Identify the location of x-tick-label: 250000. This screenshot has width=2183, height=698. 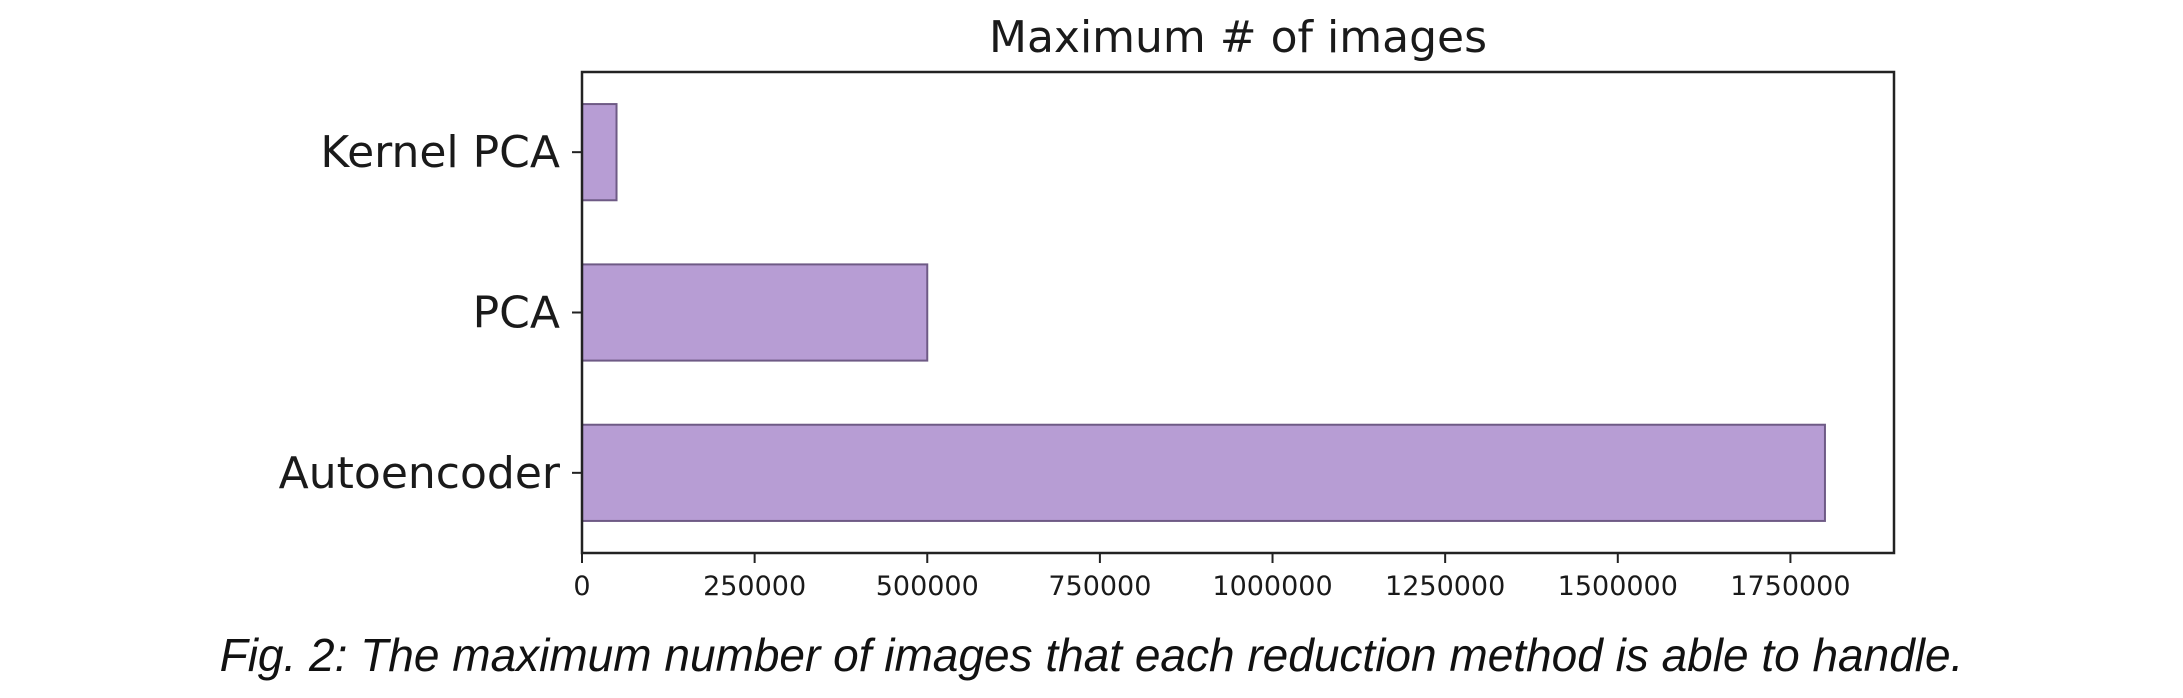
(754, 586).